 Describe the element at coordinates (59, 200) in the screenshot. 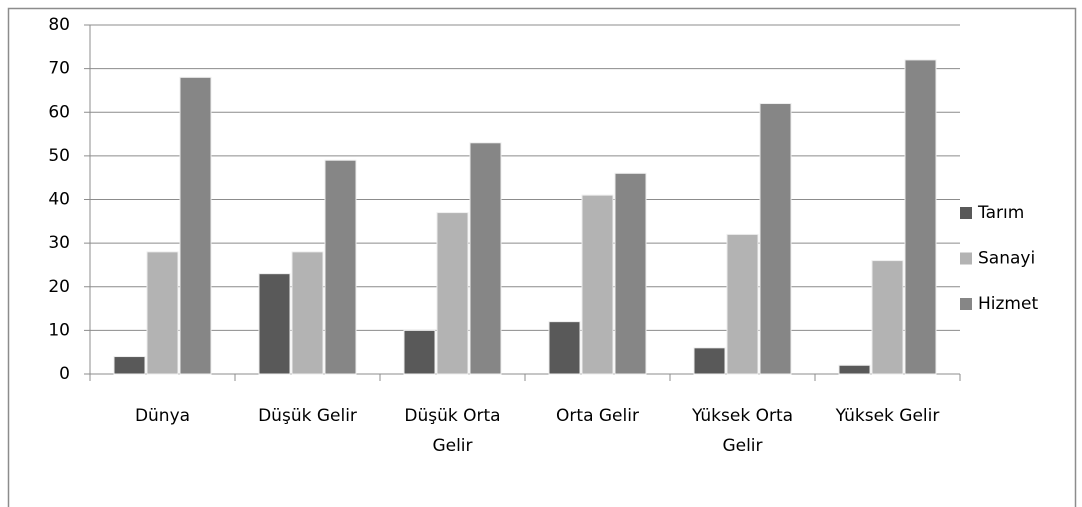

I see `y-tick-label: 40` at that location.